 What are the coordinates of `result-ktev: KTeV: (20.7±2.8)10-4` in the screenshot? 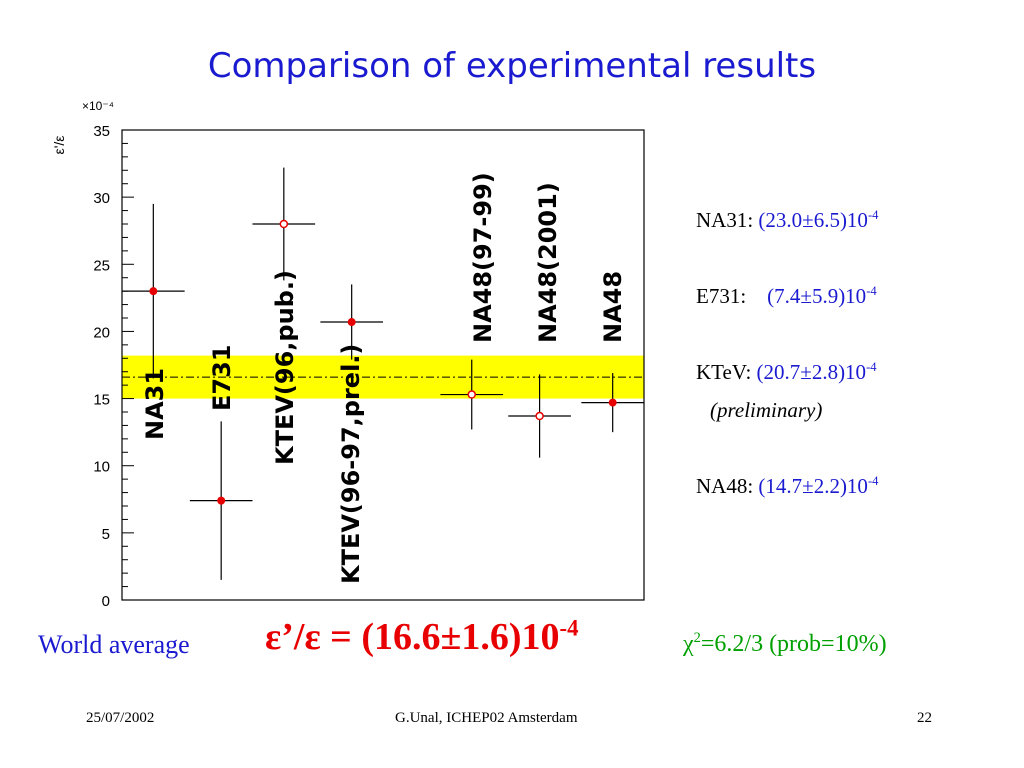 It's located at (786, 372).